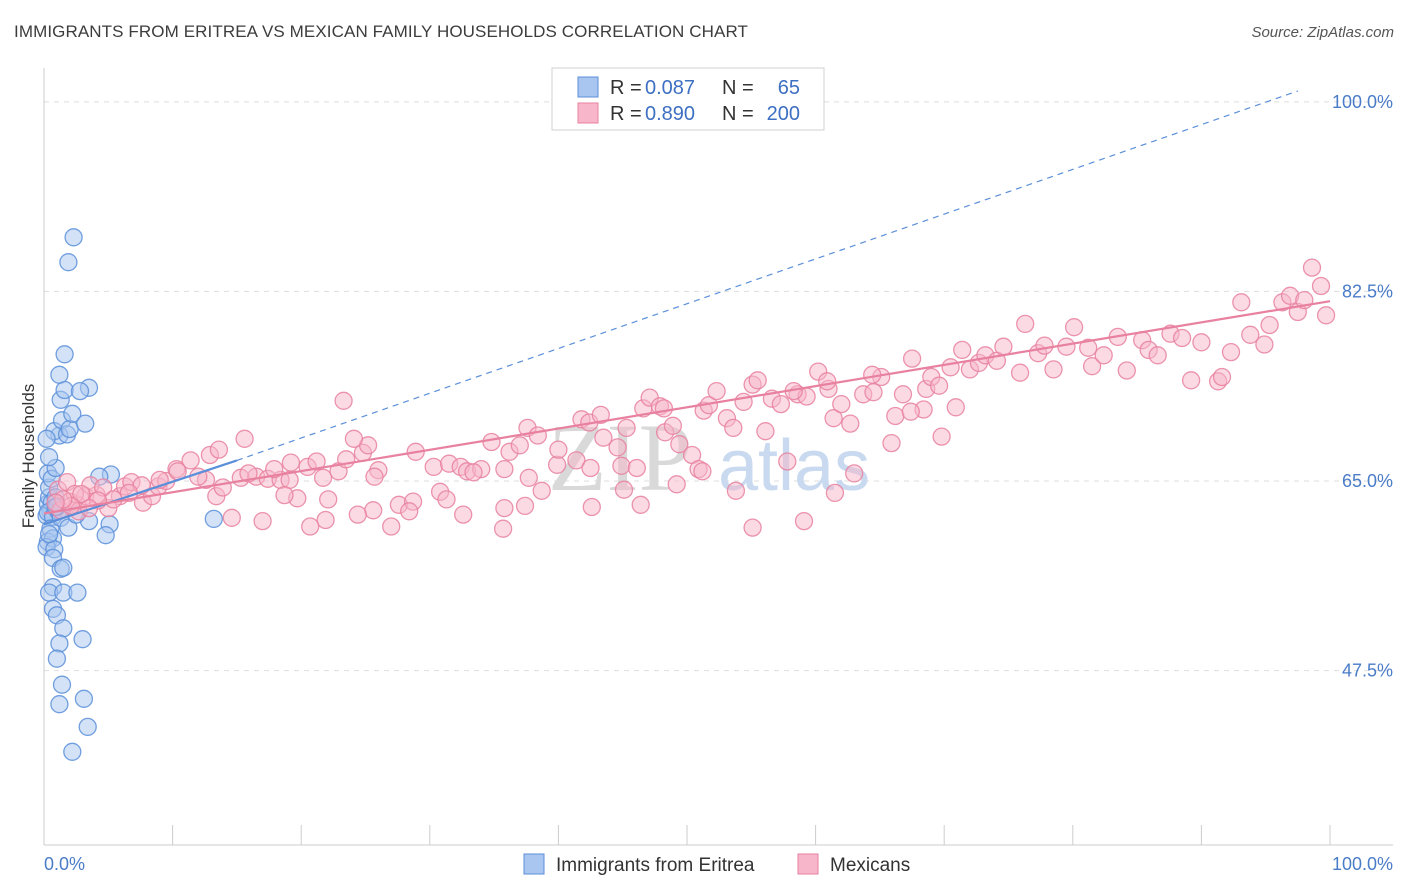 The height and width of the screenshot is (892, 1406). I want to click on x-tick-label-min: 0.0%, so click(64, 864).